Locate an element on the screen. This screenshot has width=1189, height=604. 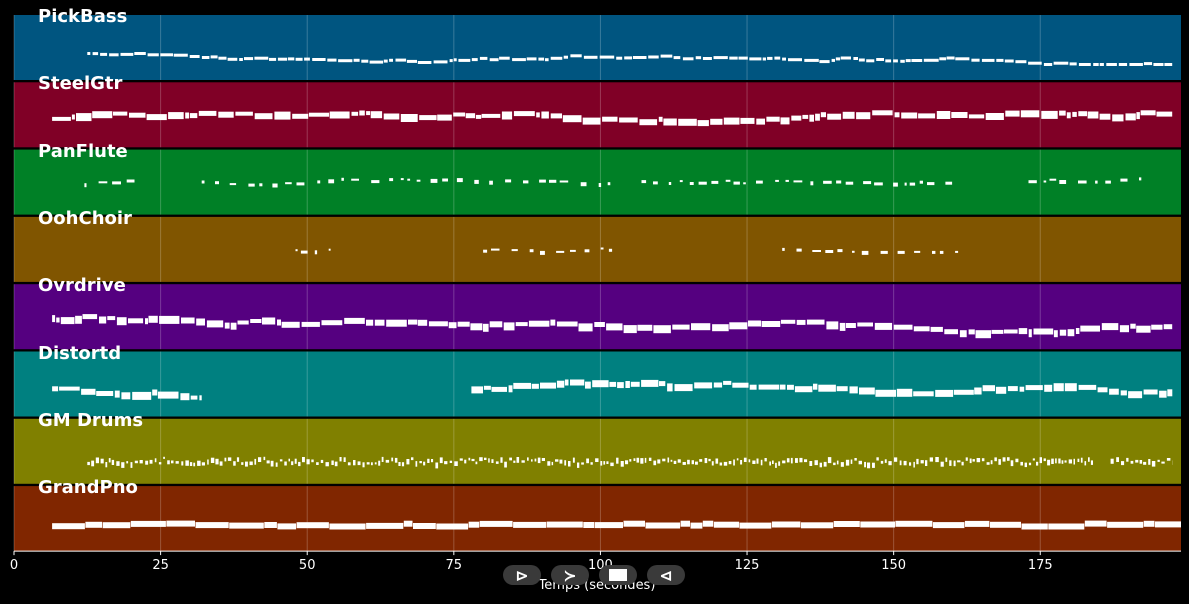
stop-button is located at coordinates (618, 575).